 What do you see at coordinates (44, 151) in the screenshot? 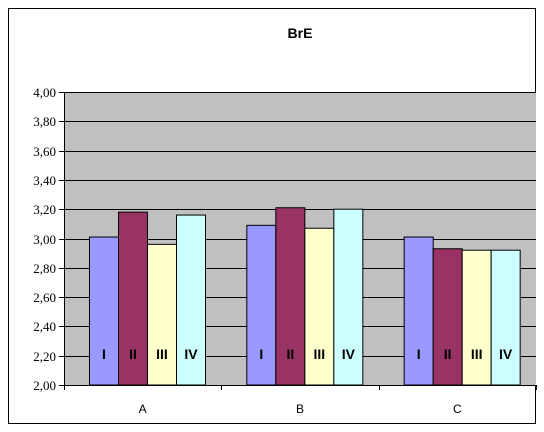
I see `y-tick-label: 3,60` at bounding box center [44, 151].